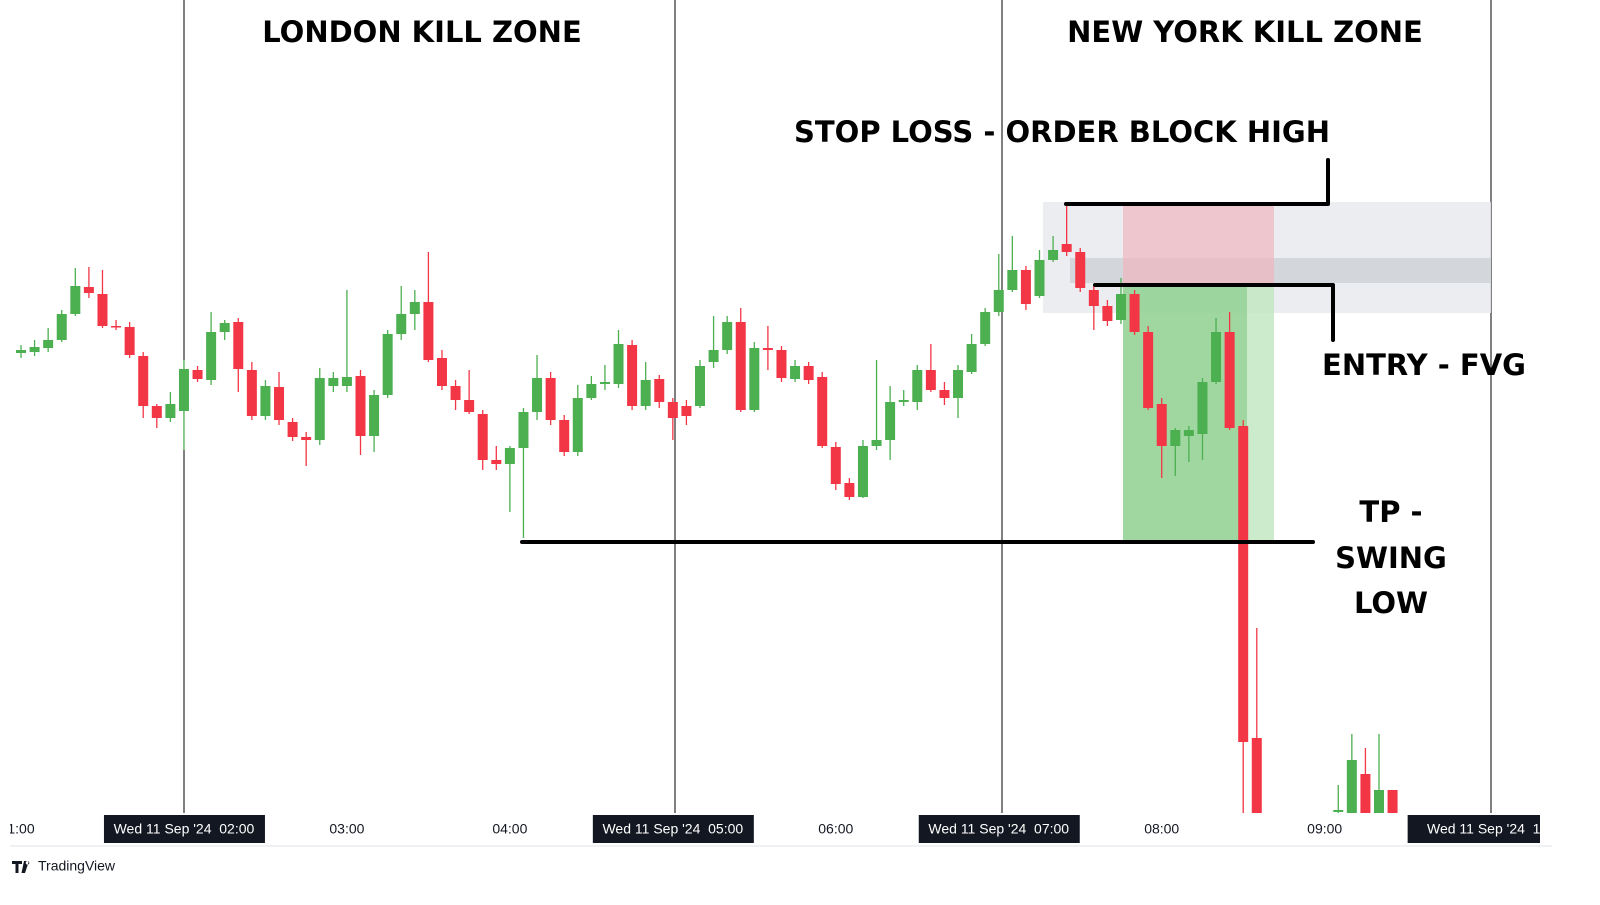  What do you see at coordinates (1161, 829) in the screenshot?
I see `x-tick-label: 08:00` at bounding box center [1161, 829].